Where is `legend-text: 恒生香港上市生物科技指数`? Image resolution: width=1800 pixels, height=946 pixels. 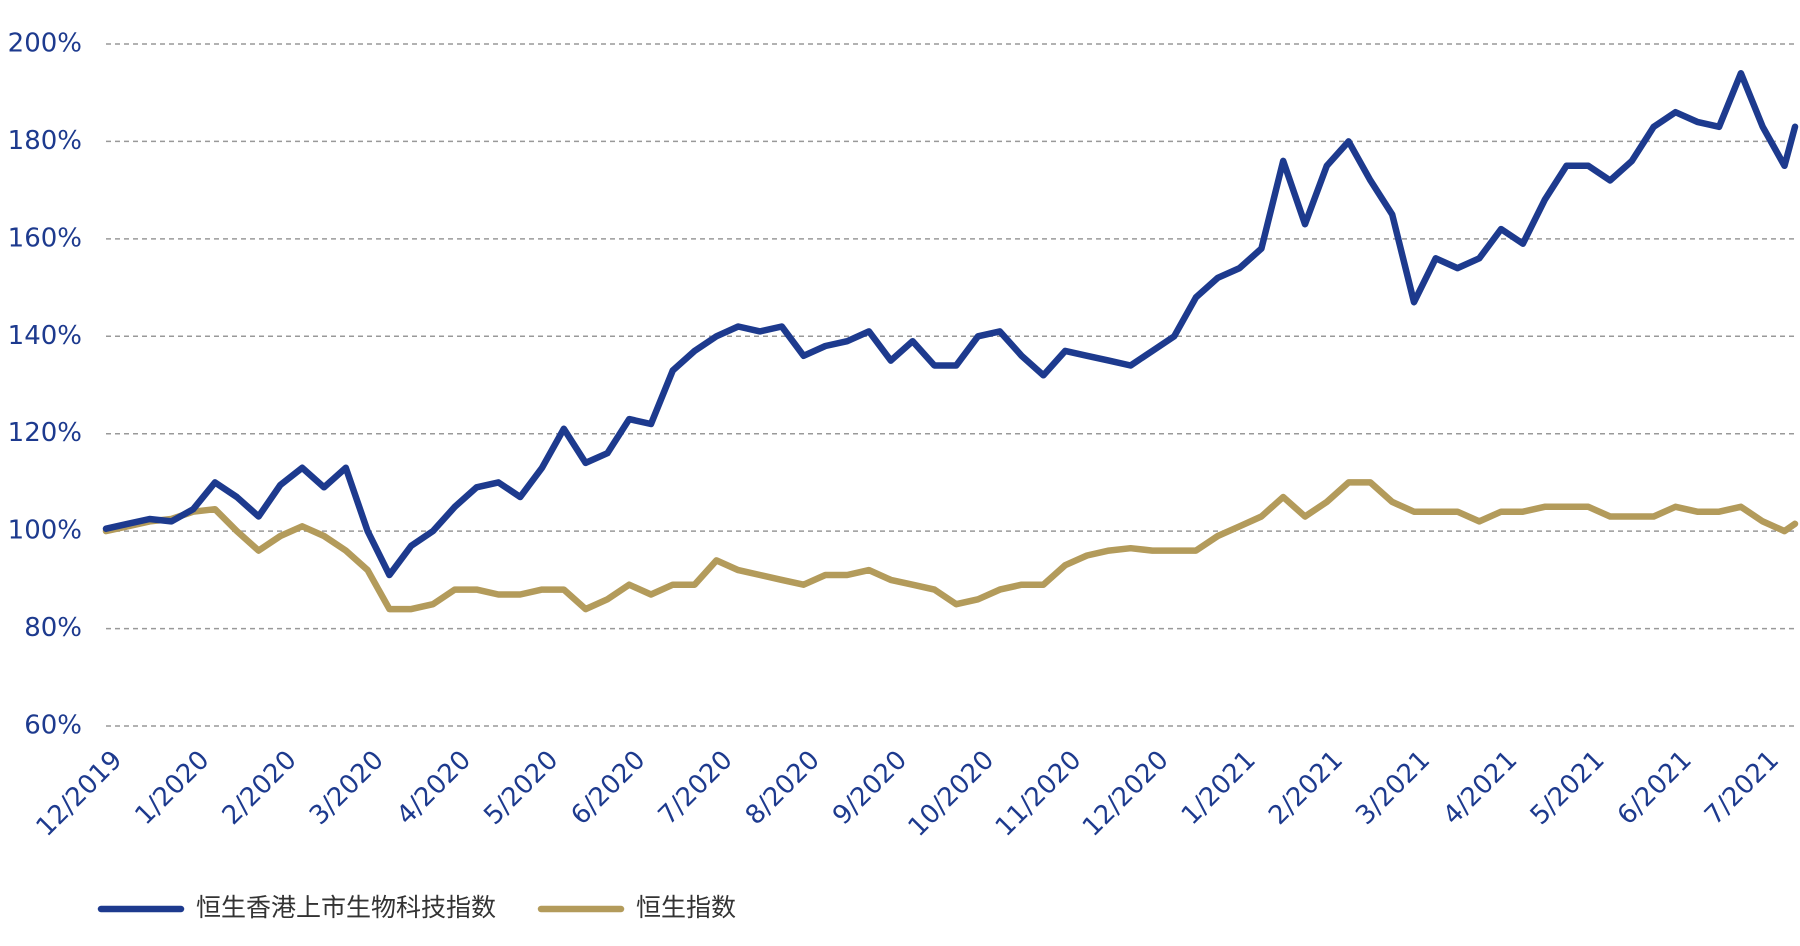 legend-text: 恒生香港上市生物科技指数 is located at coordinates (346, 907).